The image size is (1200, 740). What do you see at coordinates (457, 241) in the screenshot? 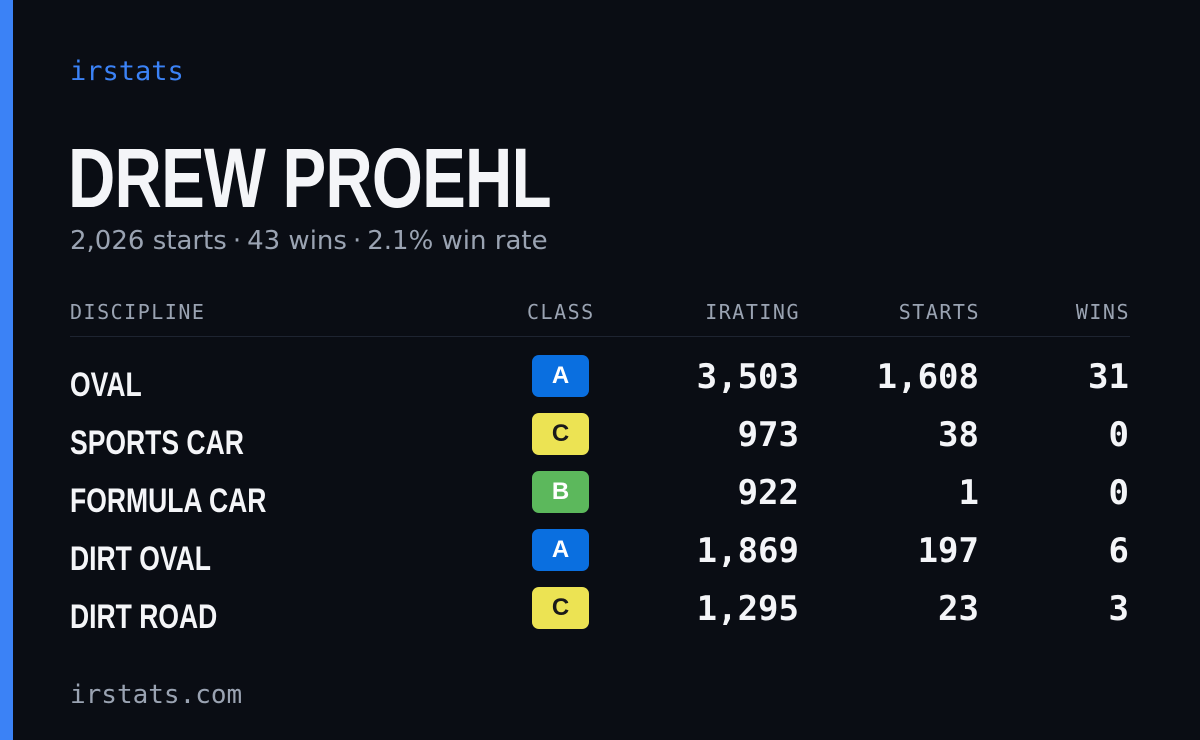
I see `summary-win-rate: 2.1% win rate` at bounding box center [457, 241].